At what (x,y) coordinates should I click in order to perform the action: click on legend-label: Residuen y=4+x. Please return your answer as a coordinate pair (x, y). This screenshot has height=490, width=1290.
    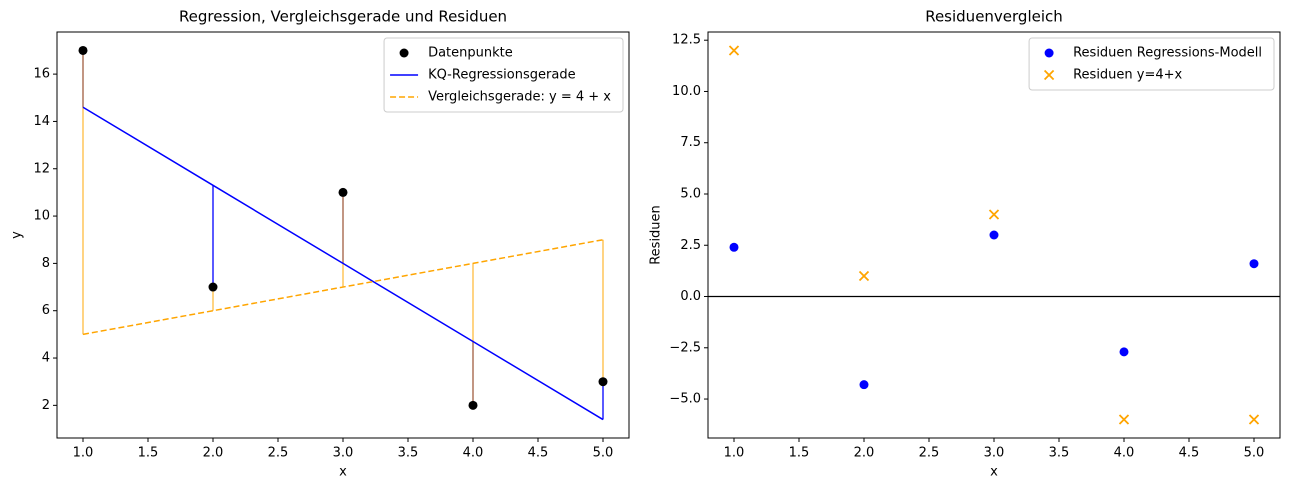
    Looking at the image, I should click on (1127, 75).